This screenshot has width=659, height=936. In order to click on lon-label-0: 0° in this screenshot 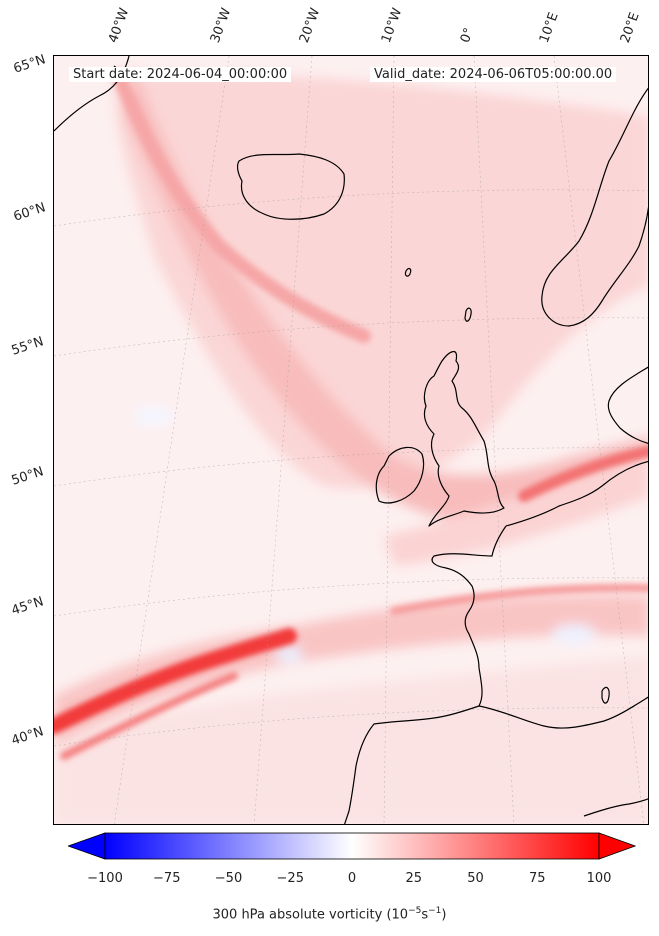, I will do `click(467, 35)`.